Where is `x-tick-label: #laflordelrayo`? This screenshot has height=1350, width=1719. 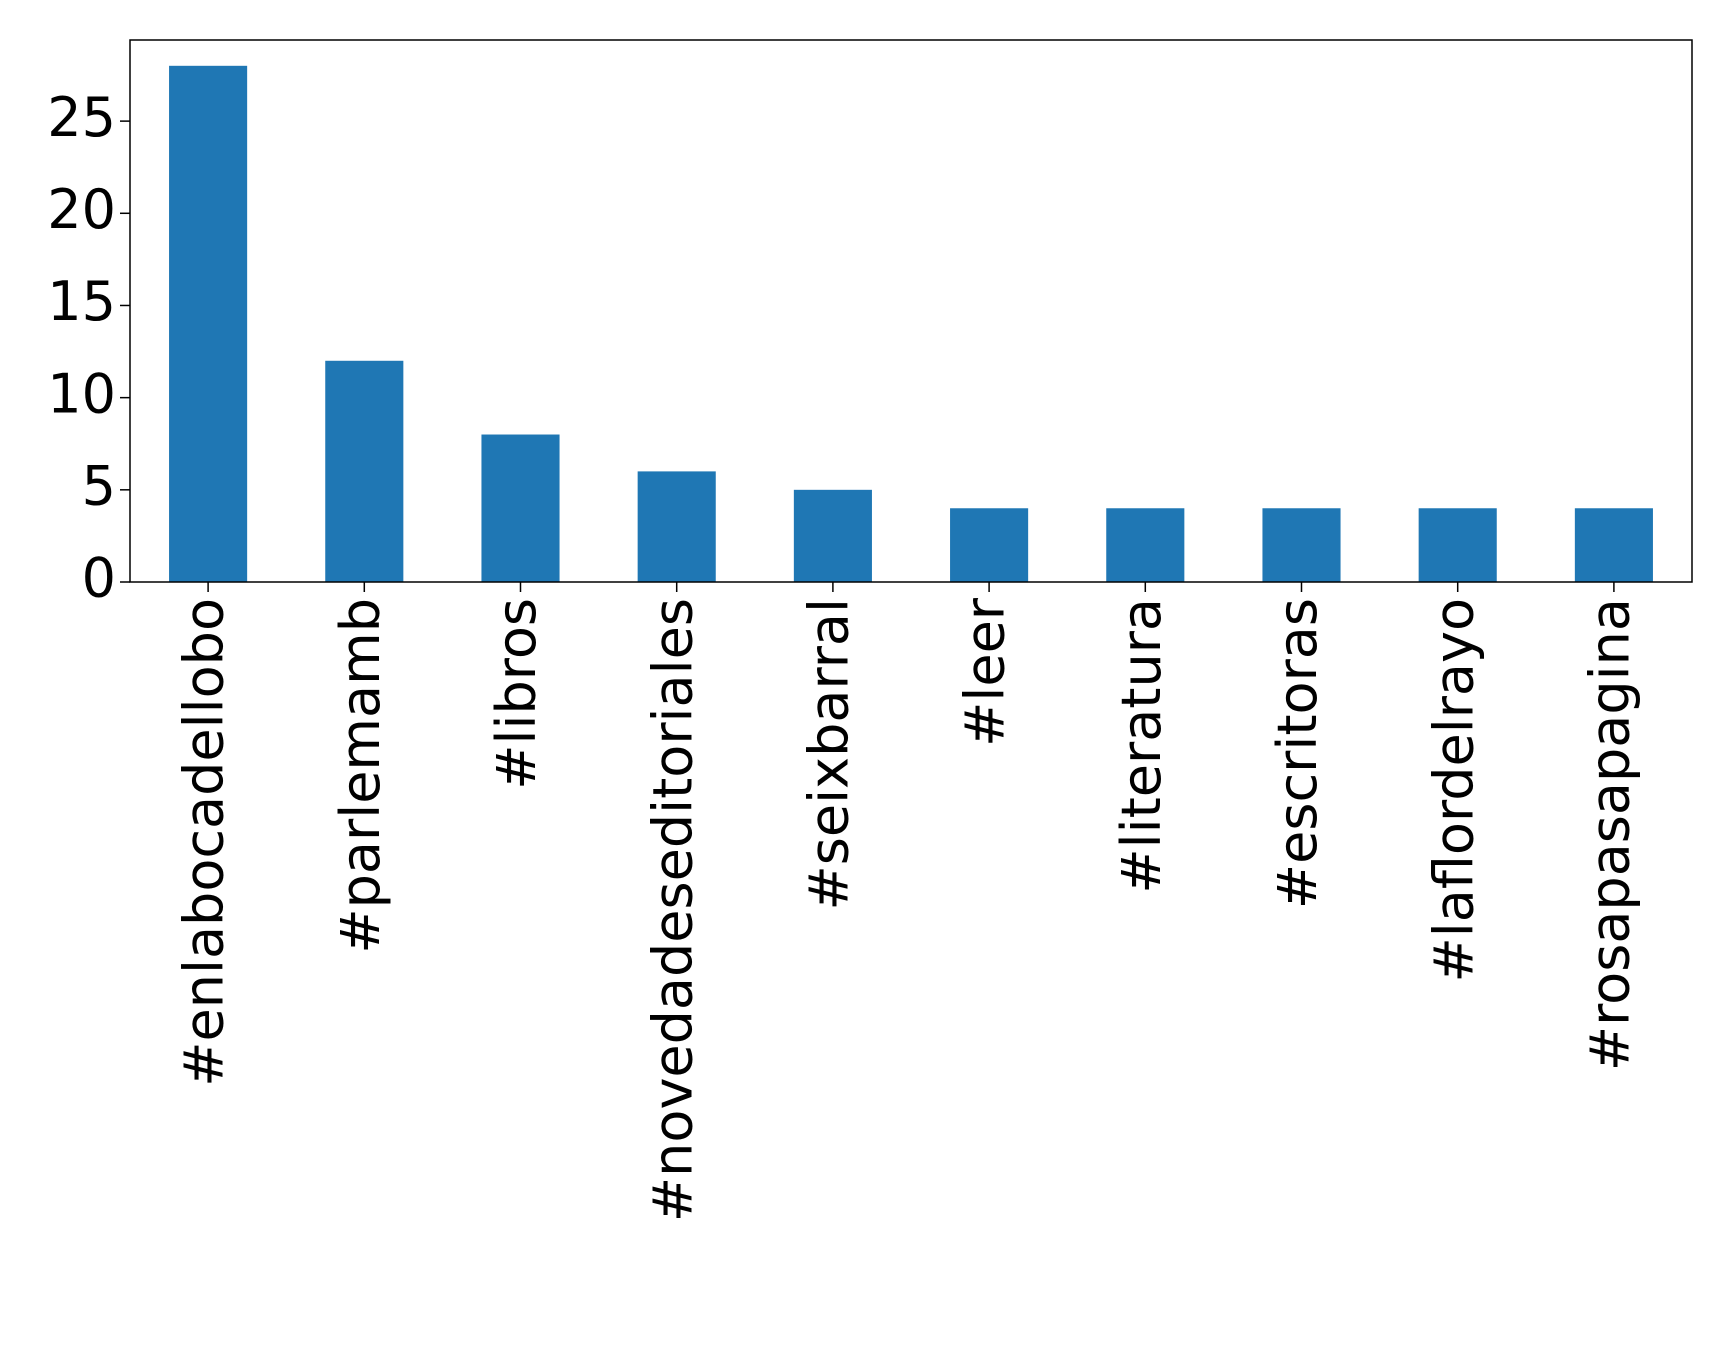
x-tick-label: #laflordelrayo is located at coordinates (1453, 790).